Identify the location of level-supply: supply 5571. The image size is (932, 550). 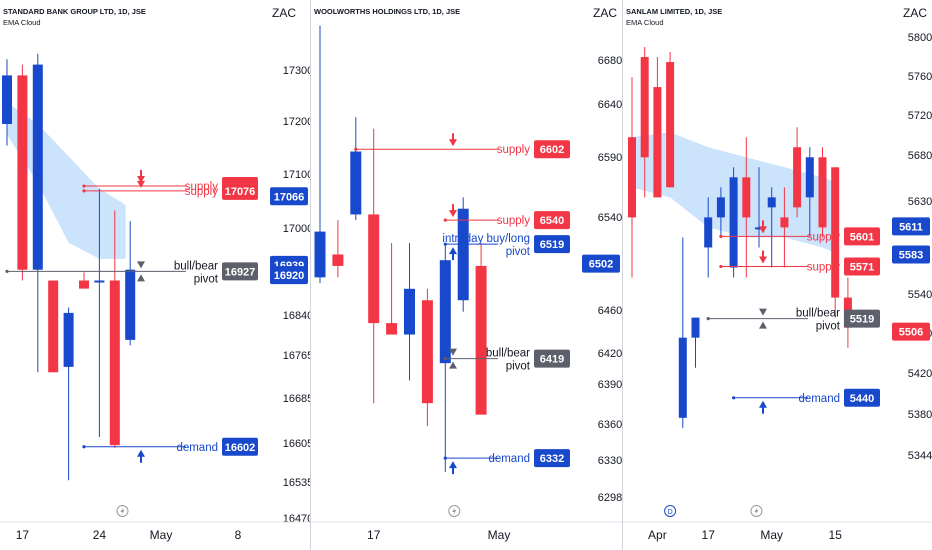
(799, 263).